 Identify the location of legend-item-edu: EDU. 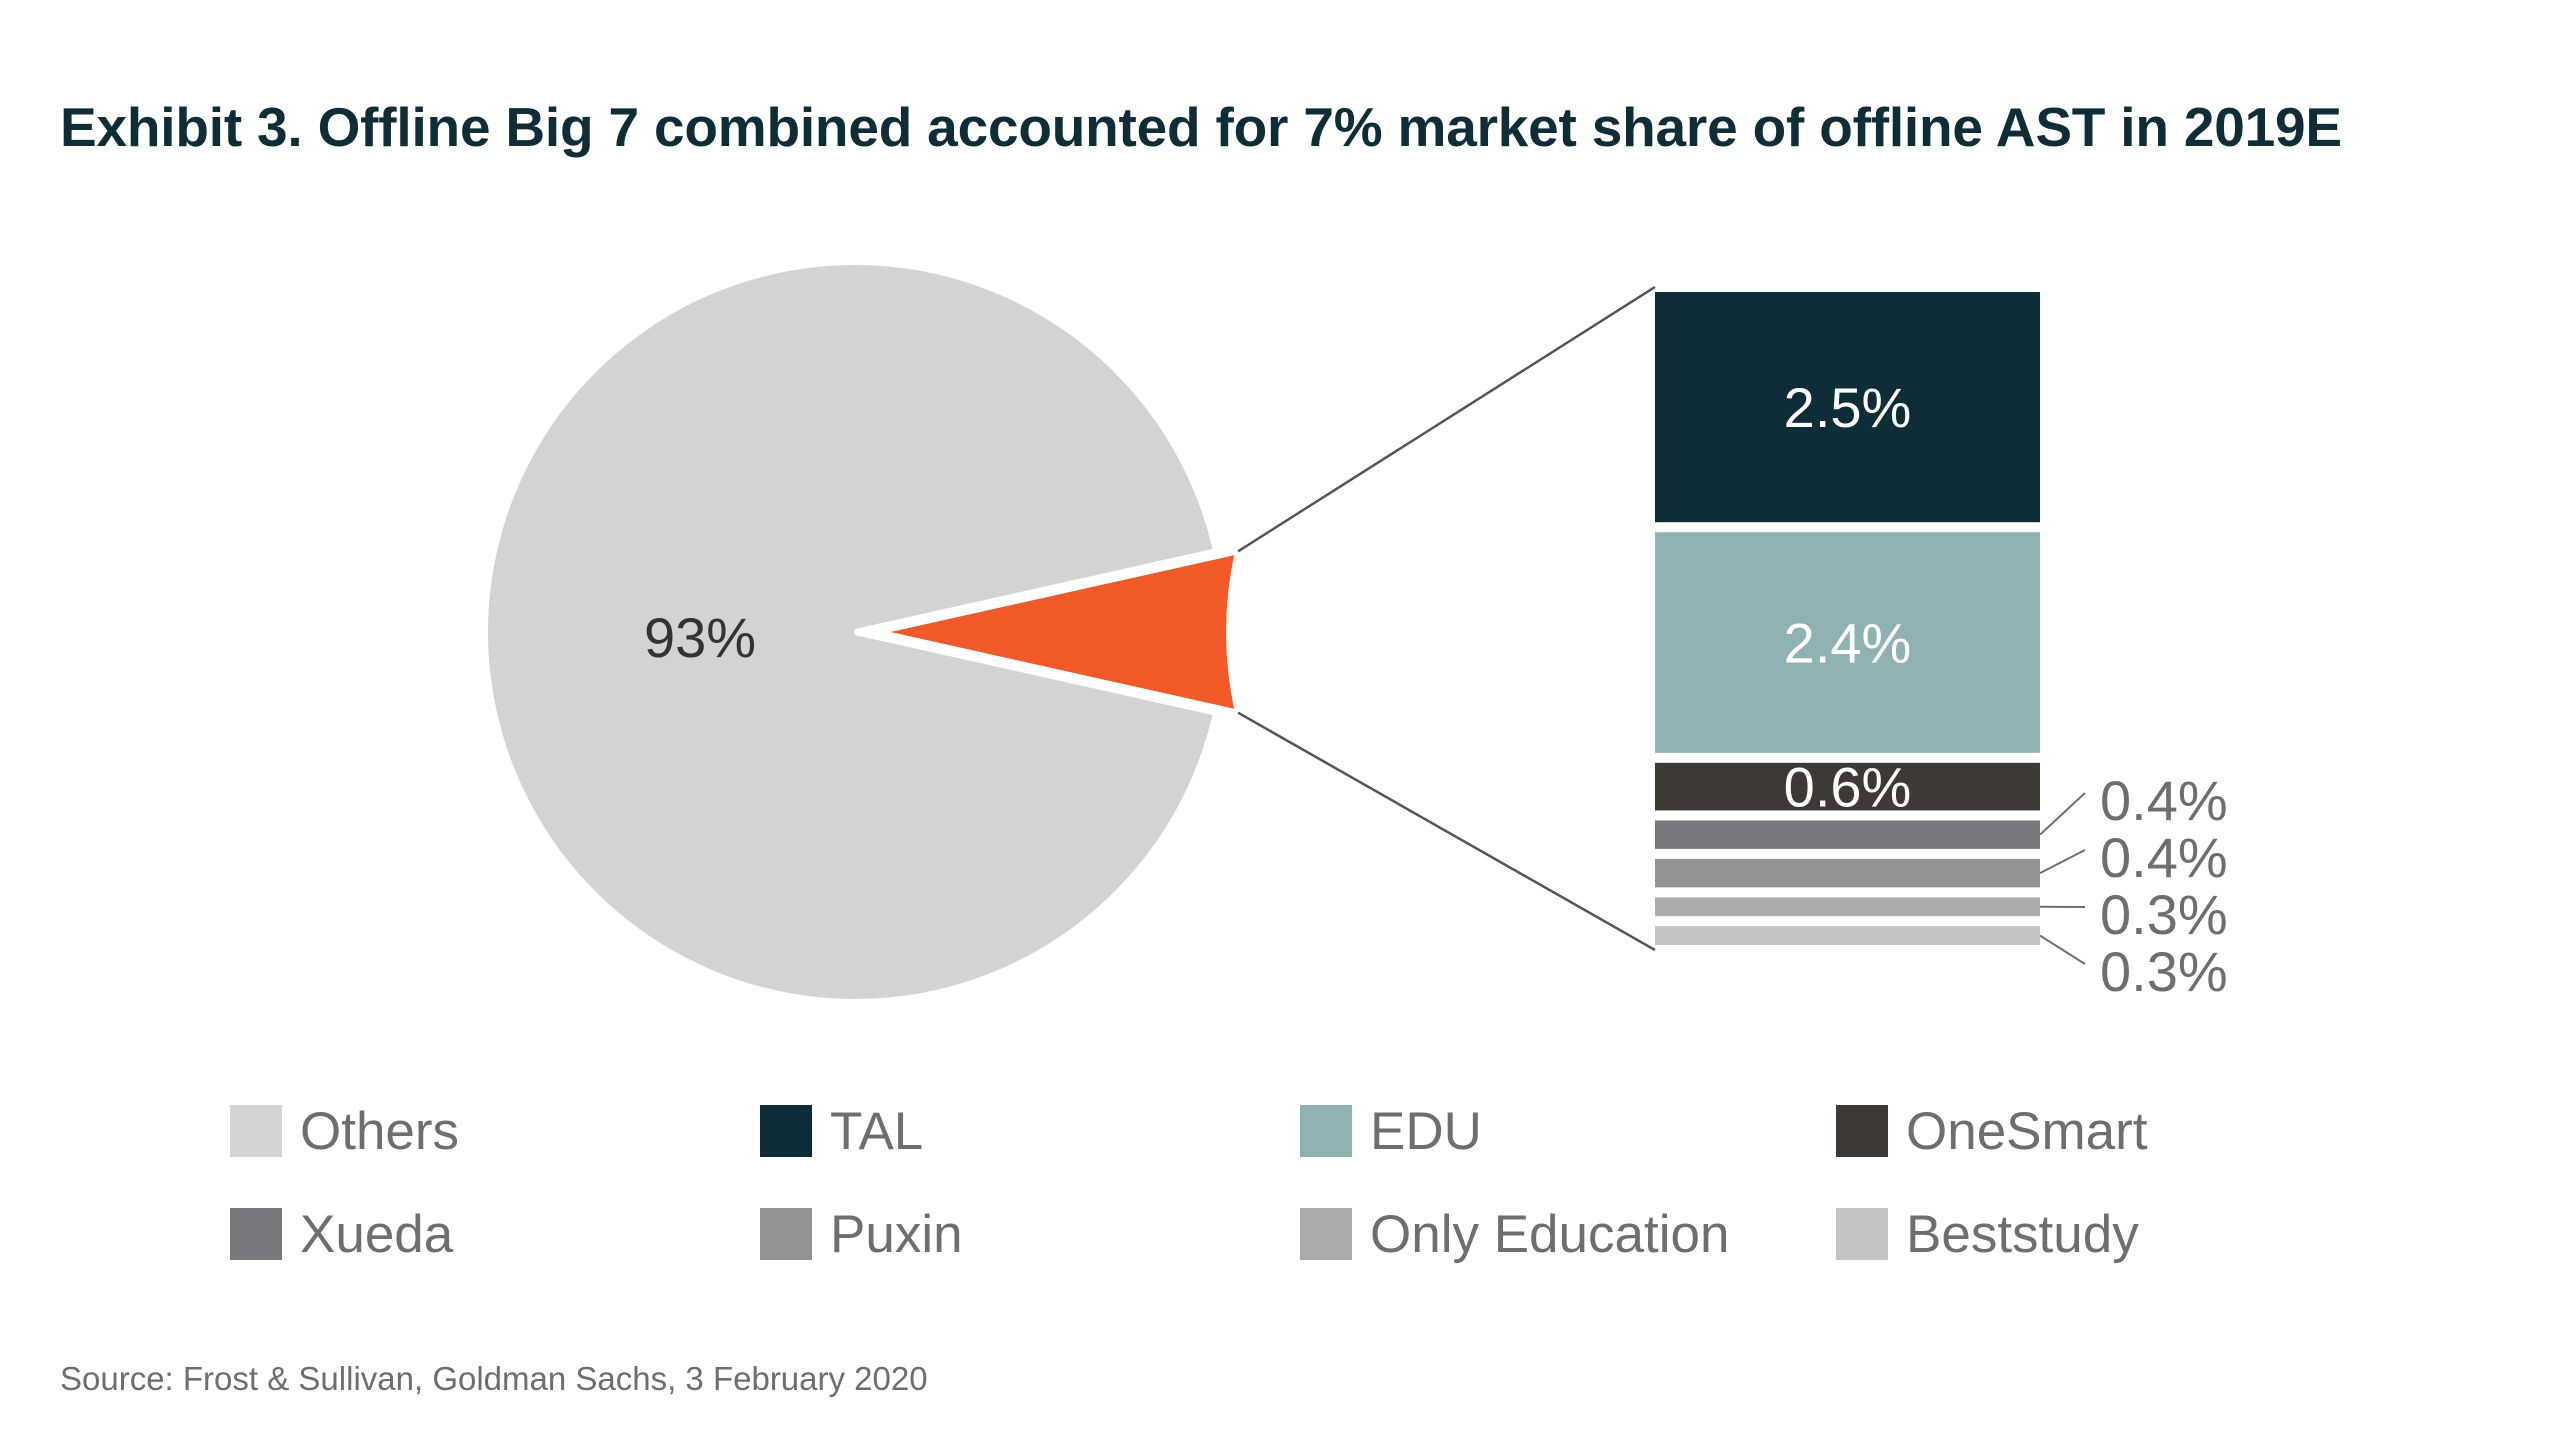
(1391, 1131).